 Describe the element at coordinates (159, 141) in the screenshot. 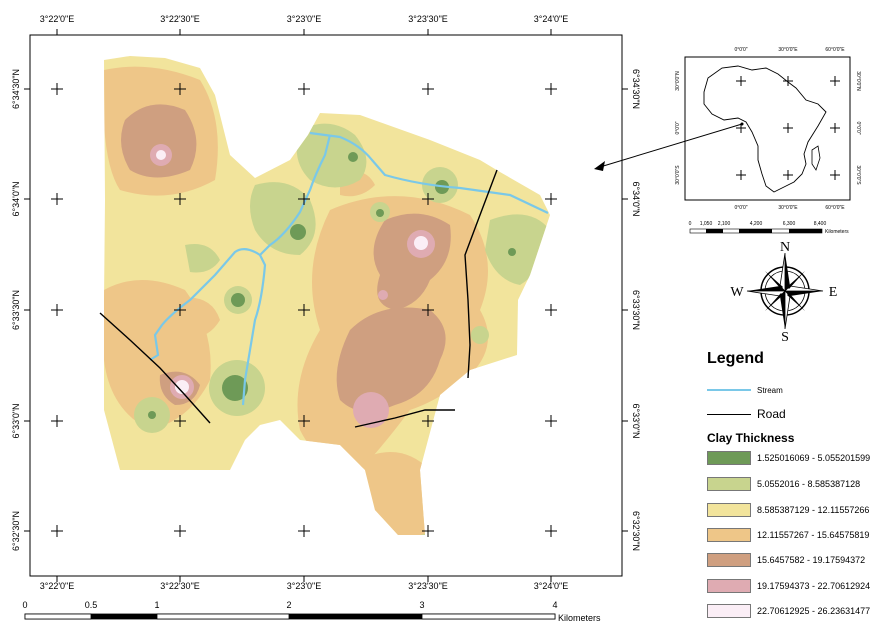

I see `clay-zone-nw-brown` at that location.